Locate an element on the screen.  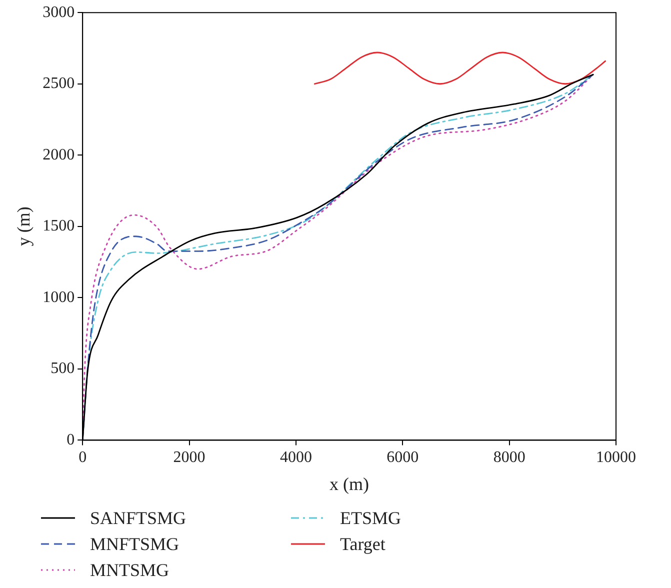
y-tick-label: 500 is located at coordinates (62, 369).